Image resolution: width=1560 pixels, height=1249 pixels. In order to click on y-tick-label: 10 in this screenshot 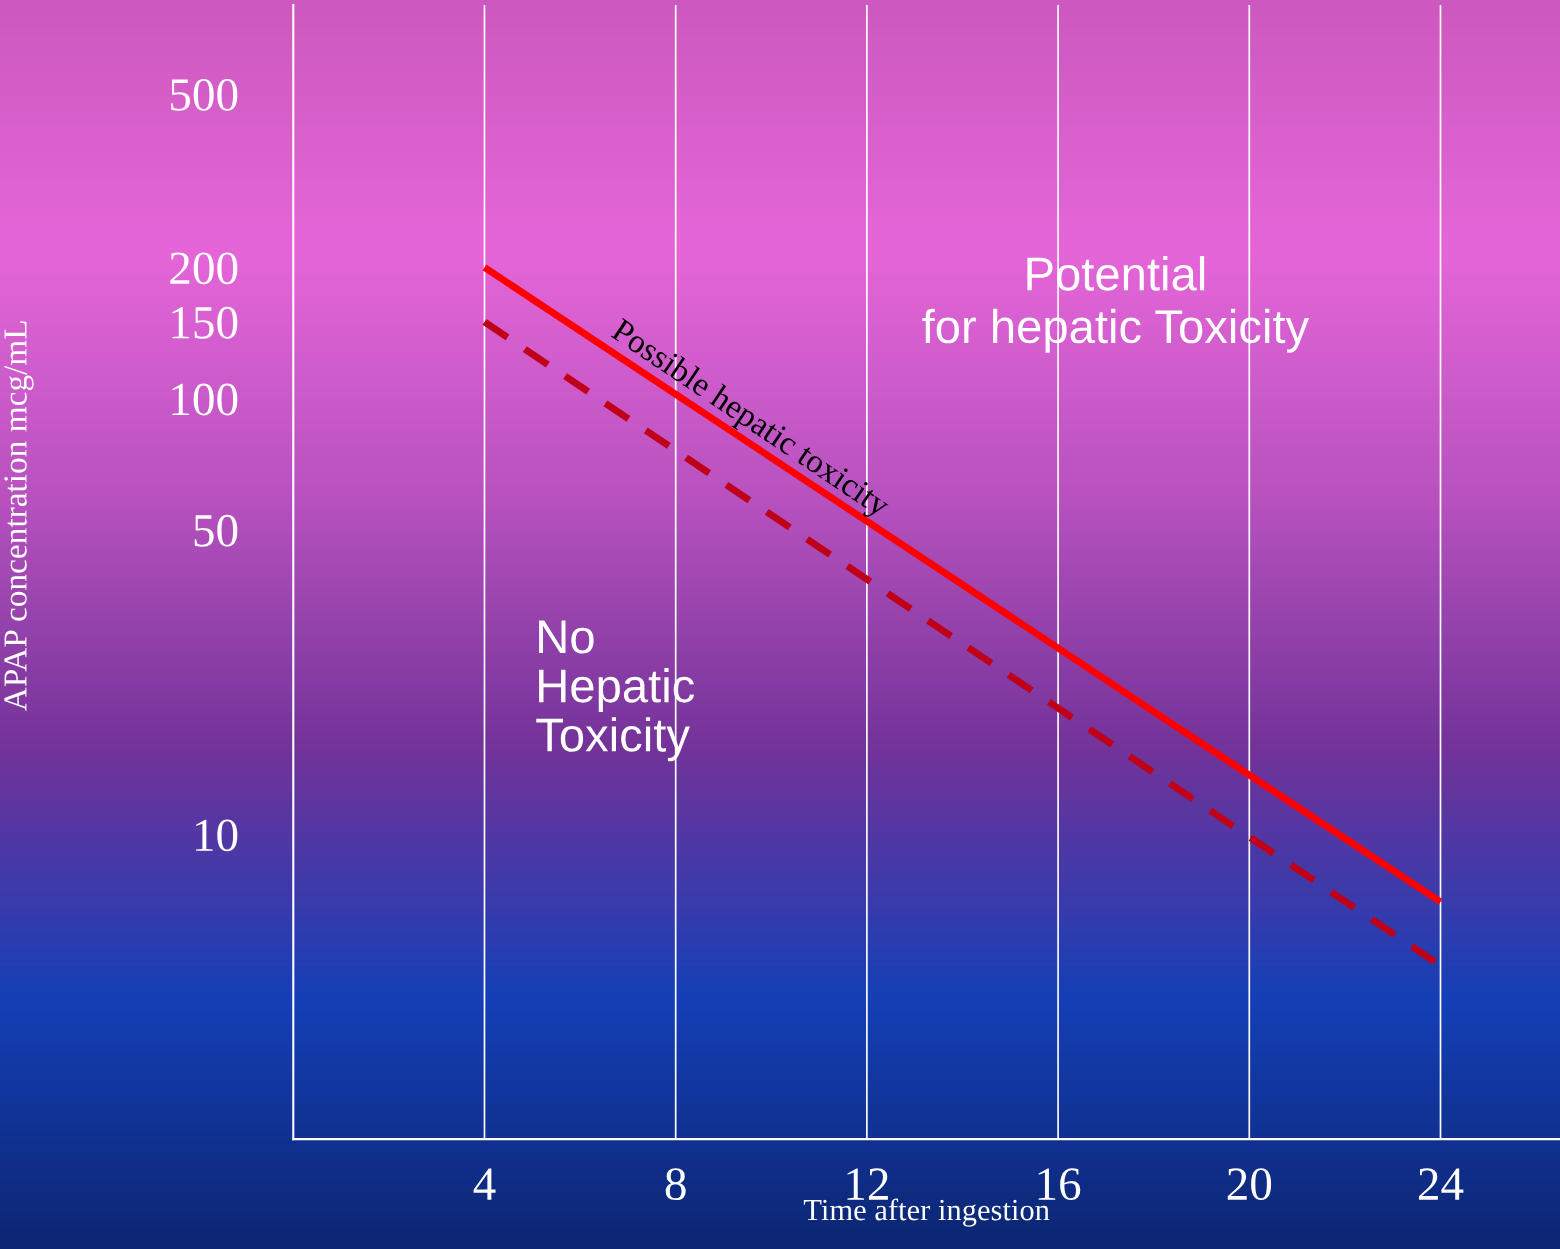, I will do `click(217, 835)`.